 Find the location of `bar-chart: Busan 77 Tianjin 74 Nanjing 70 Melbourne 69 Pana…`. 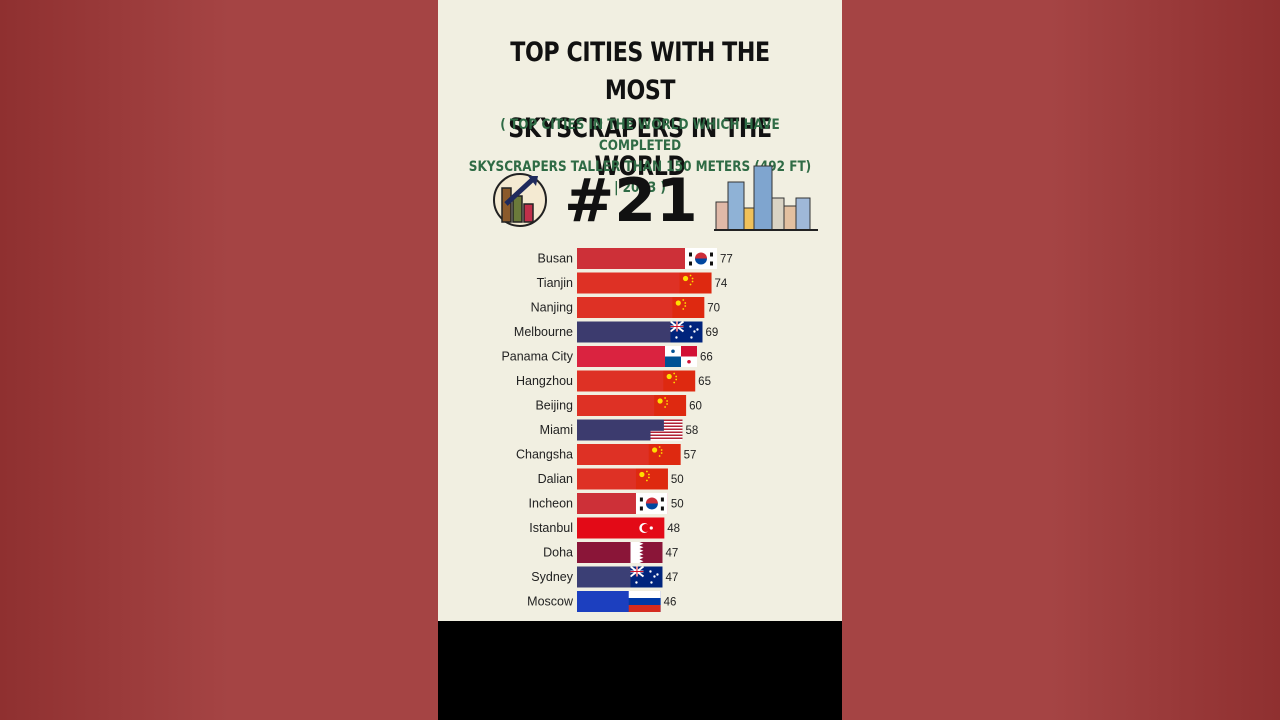

bar-chart: Busan 77 Tianjin 74 Nanjing 70 Melbourne 69 Pana… is located at coordinates (617, 430).